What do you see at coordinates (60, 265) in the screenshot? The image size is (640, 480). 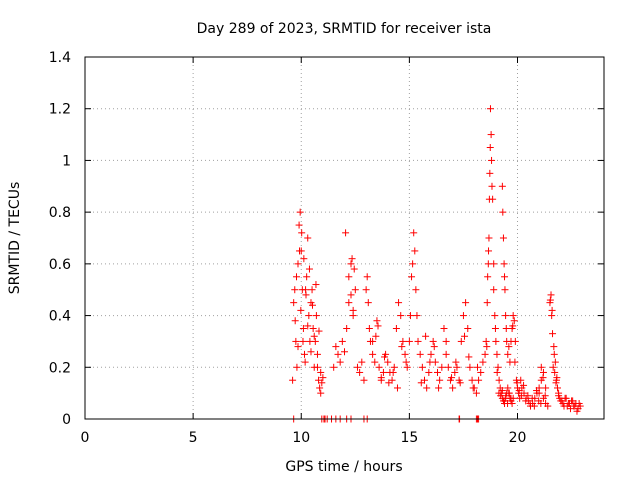 I see `y-tick-label: 0.6` at bounding box center [60, 265].